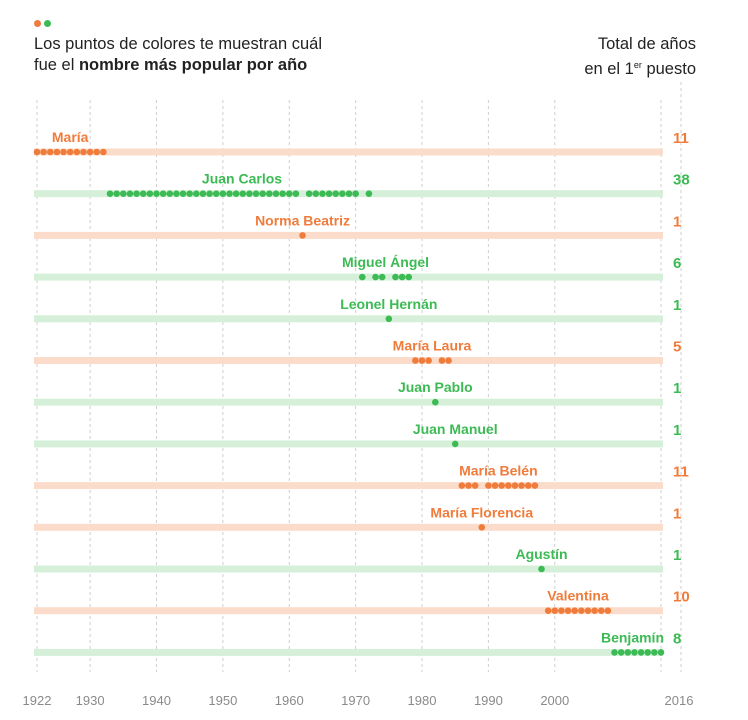 The width and height of the screenshot is (748, 720). Describe the element at coordinates (37, 700) in the screenshot. I see `x-tick-label: 1922` at that location.